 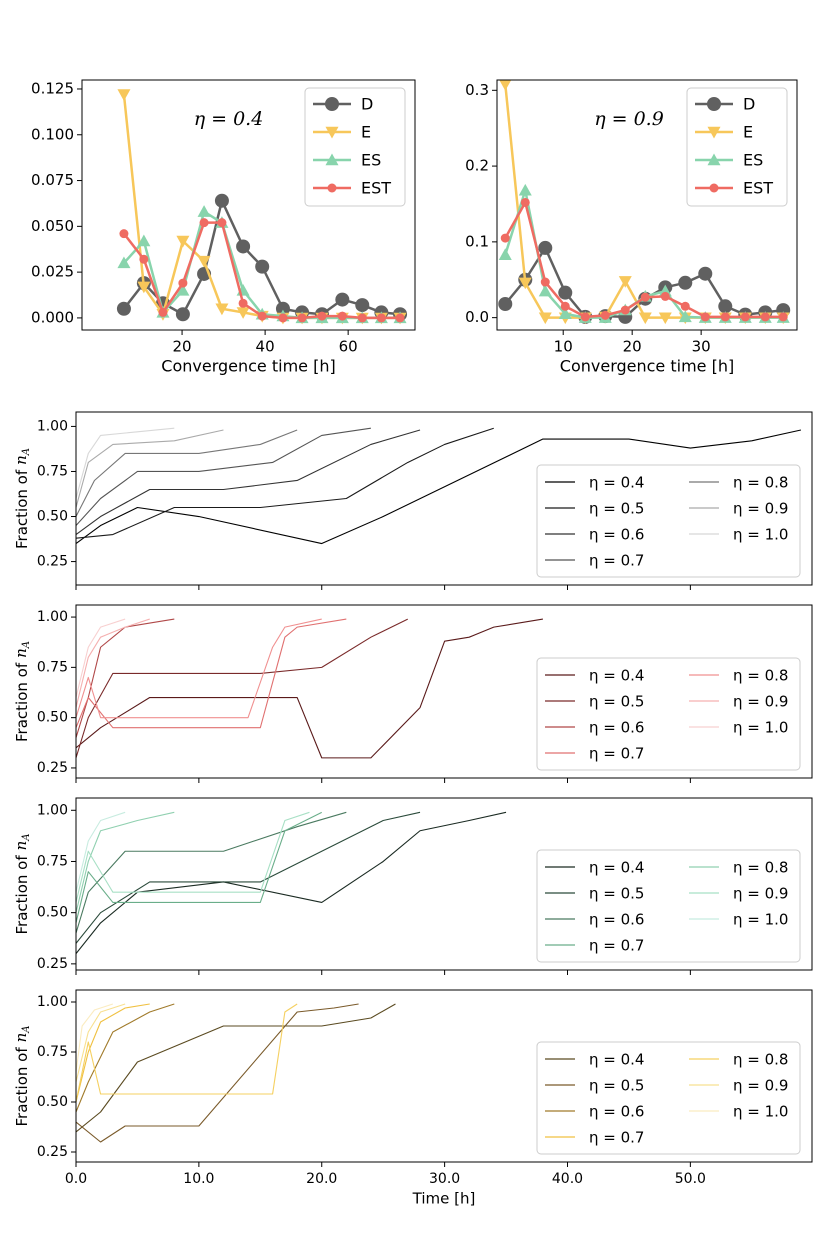 I want to click on y-tick-label: 0.000, so click(x=52, y=317).